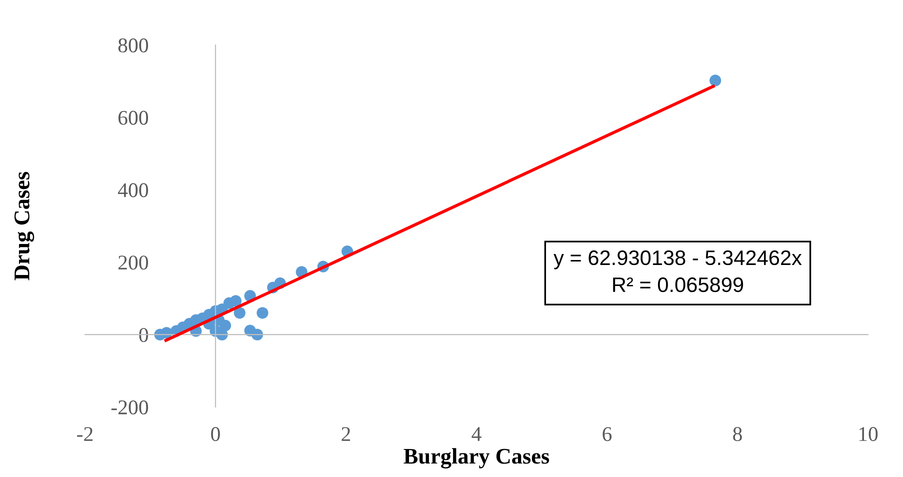 This screenshot has width=903, height=477. Describe the element at coordinates (868, 434) in the screenshot. I see `x-tick-label: 10` at that location.